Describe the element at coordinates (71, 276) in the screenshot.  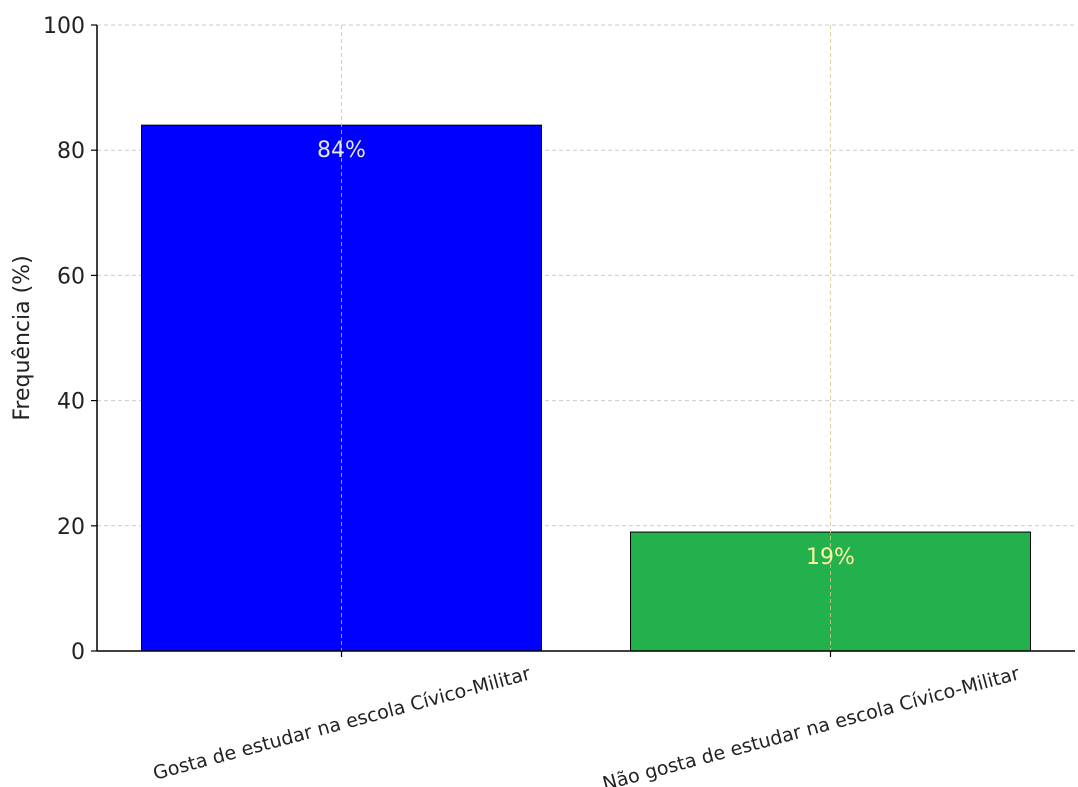
I see `y-tick-label-60: 60` at that location.